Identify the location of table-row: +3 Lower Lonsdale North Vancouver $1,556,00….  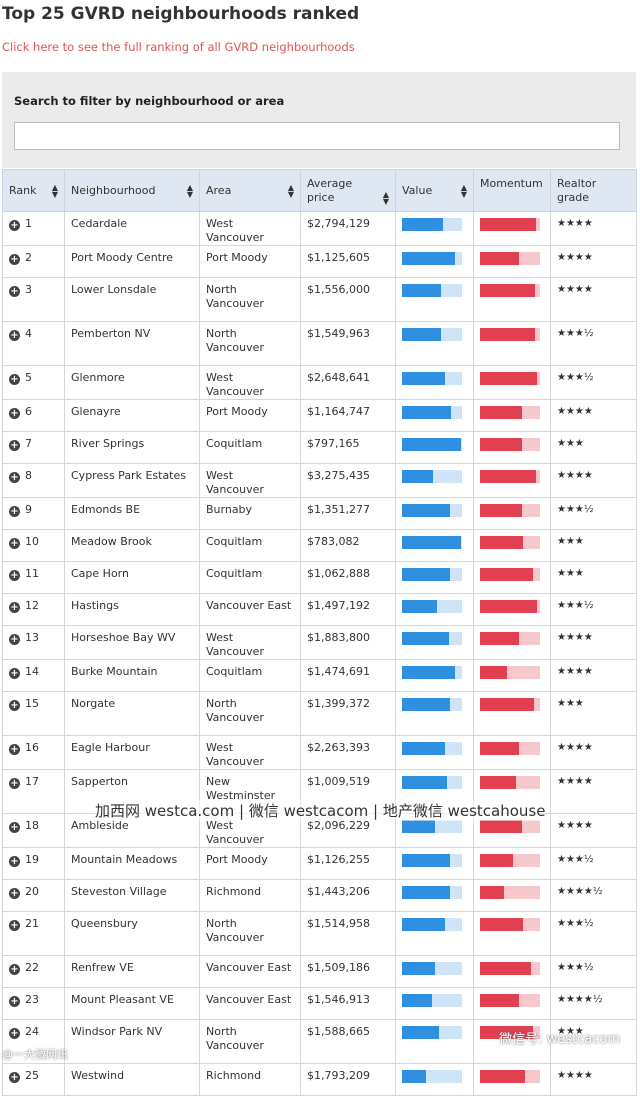
(319, 299).